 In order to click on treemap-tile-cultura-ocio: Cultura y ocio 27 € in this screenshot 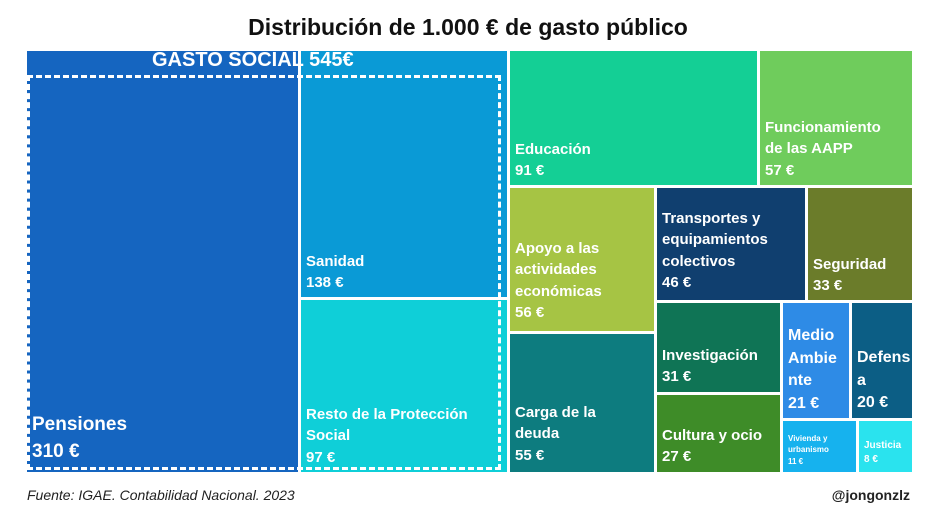, I will do `click(718, 433)`.